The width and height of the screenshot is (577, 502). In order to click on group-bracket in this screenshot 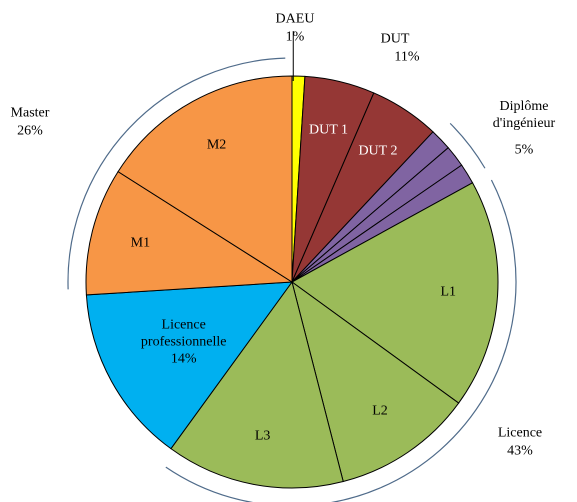, I will do `click(467, 145)`.